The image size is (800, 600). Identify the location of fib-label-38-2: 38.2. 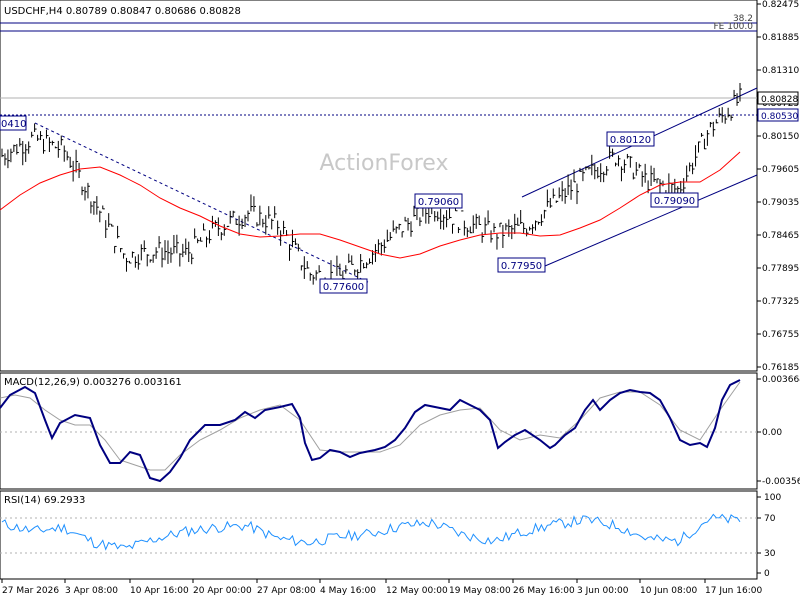
(743, 19).